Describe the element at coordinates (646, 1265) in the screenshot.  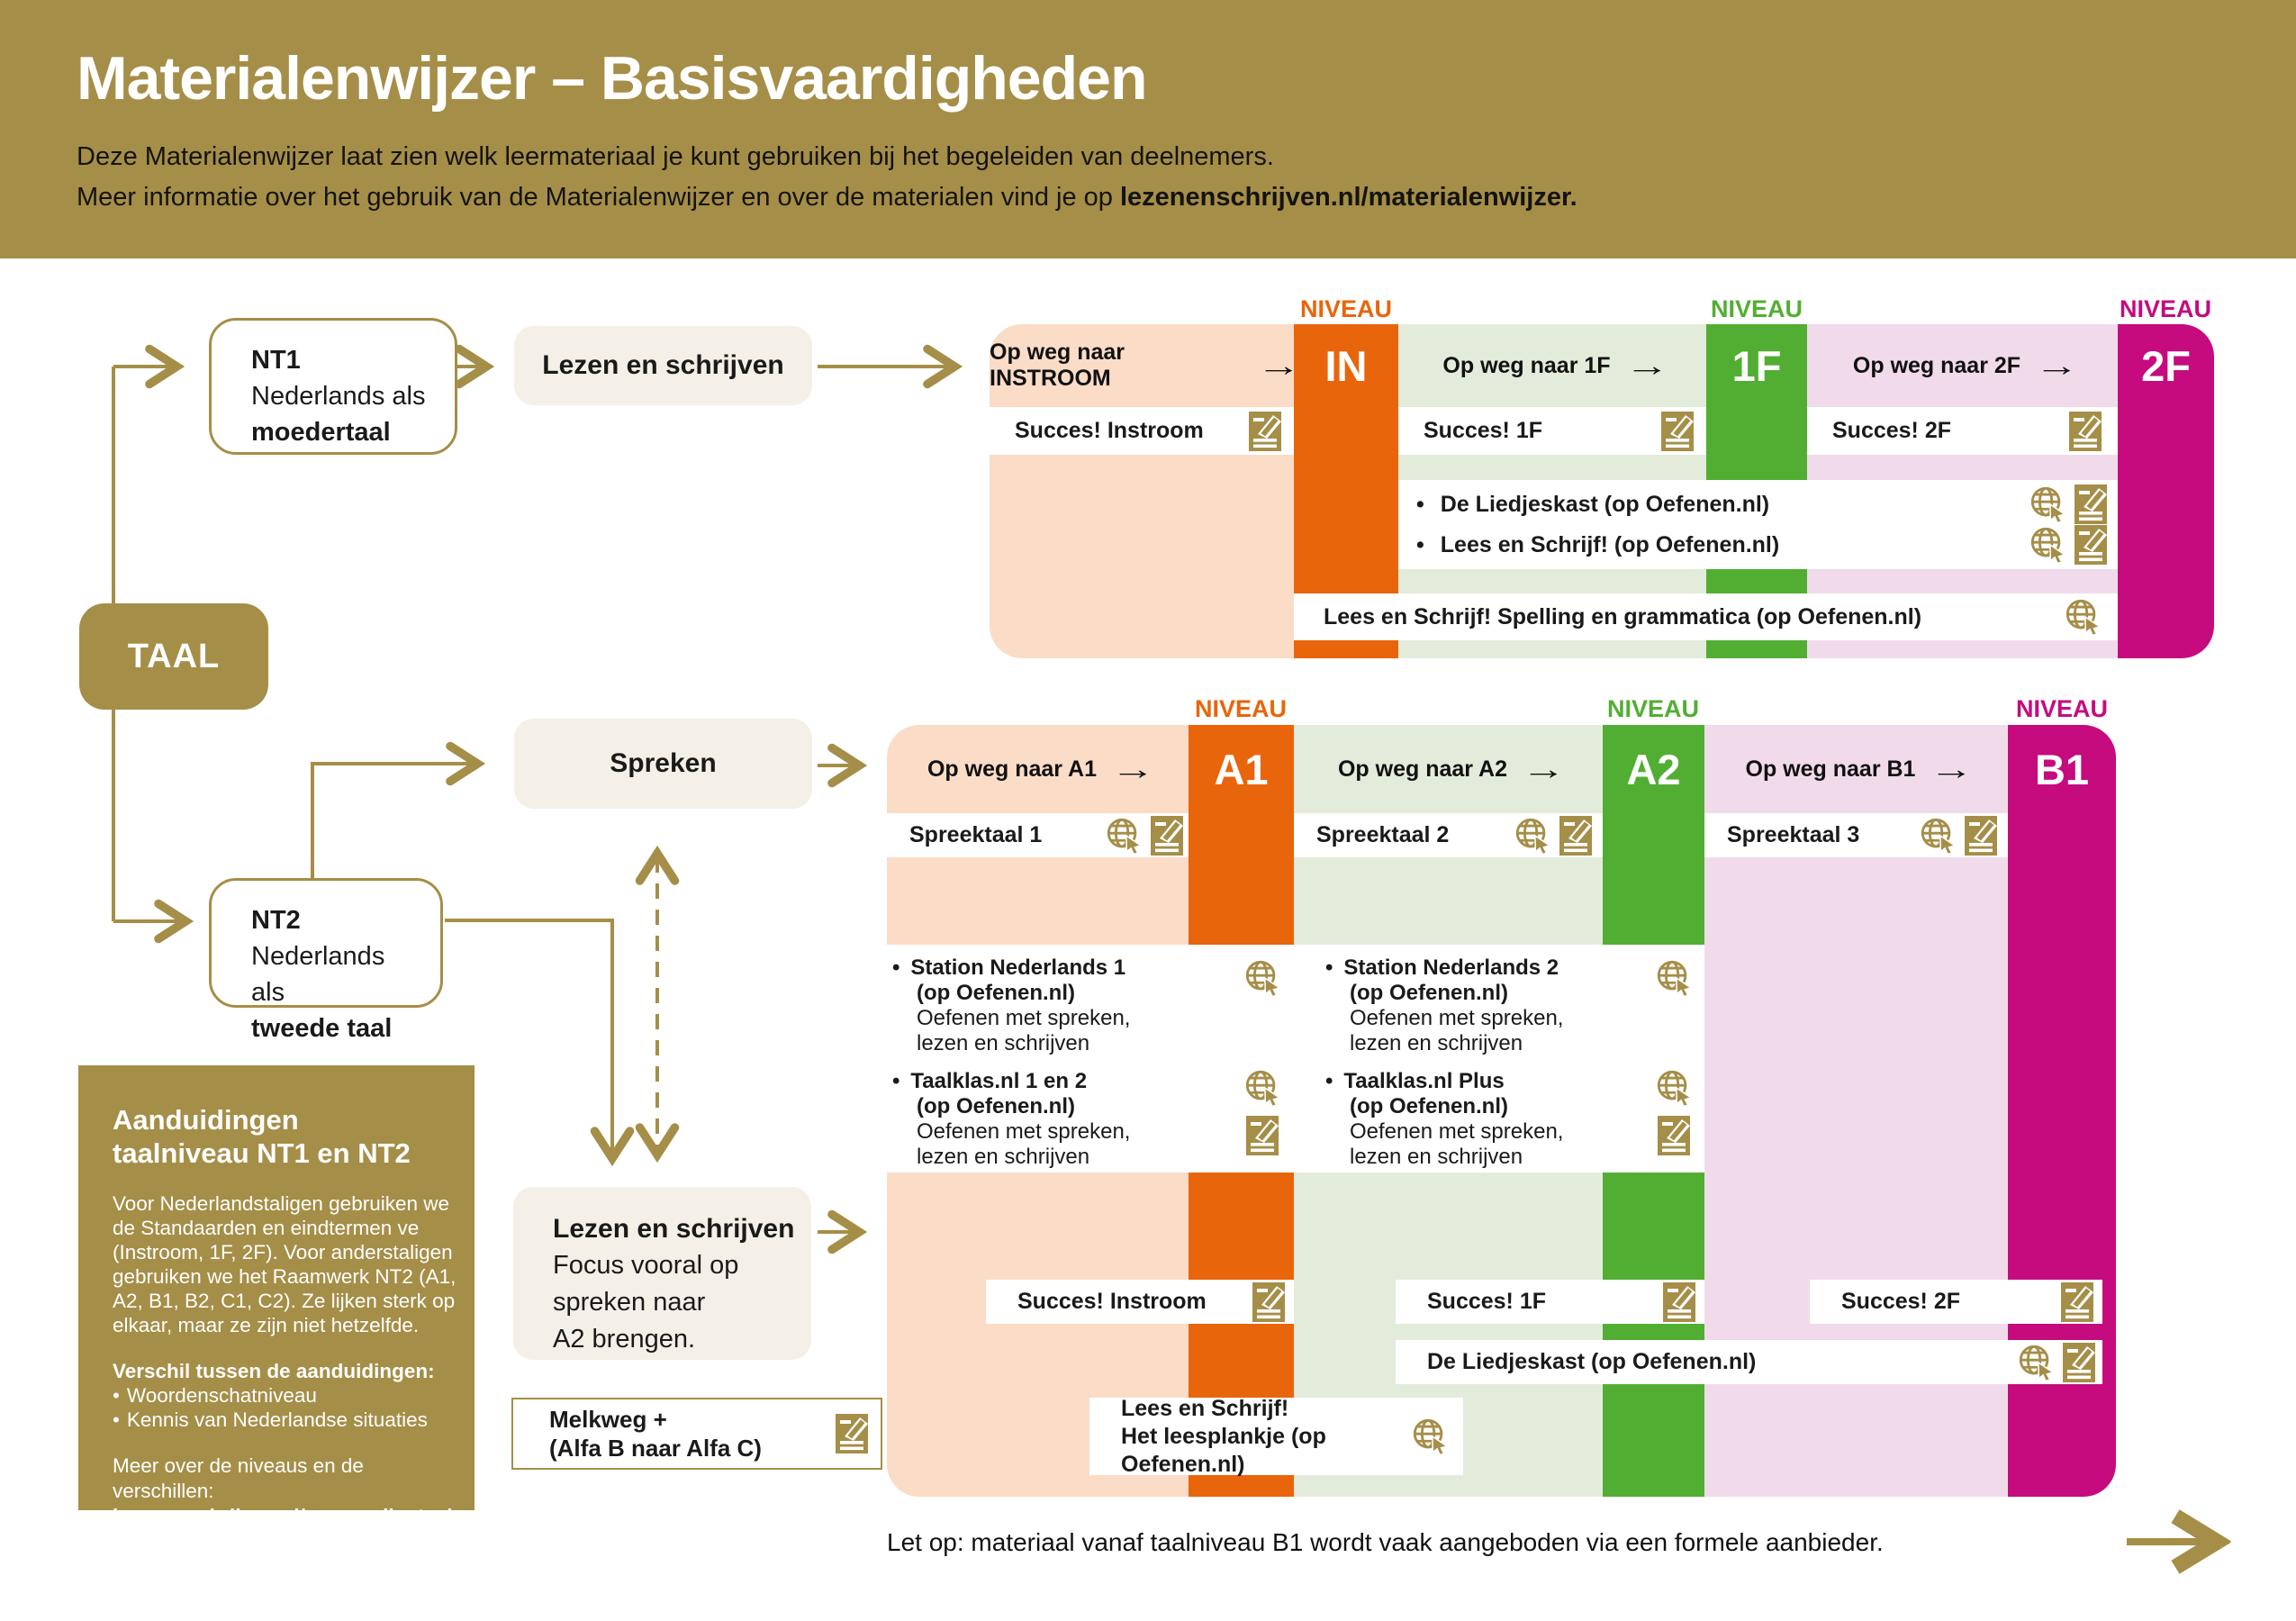
I see `focus-line1: Focus vooral op` at that location.